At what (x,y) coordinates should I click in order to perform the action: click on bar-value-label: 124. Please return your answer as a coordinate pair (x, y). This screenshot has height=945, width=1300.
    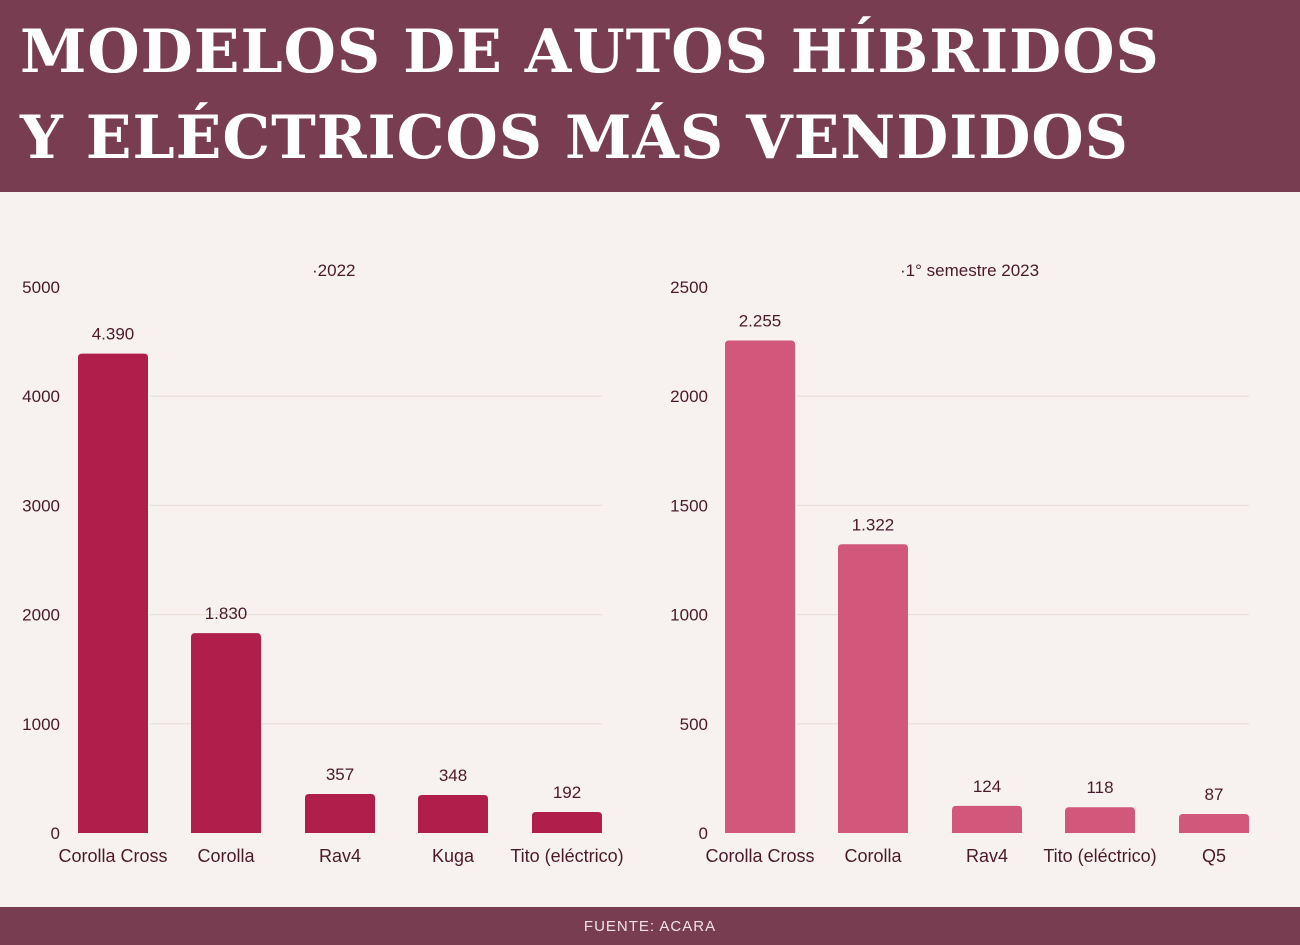
    Looking at the image, I should click on (987, 786).